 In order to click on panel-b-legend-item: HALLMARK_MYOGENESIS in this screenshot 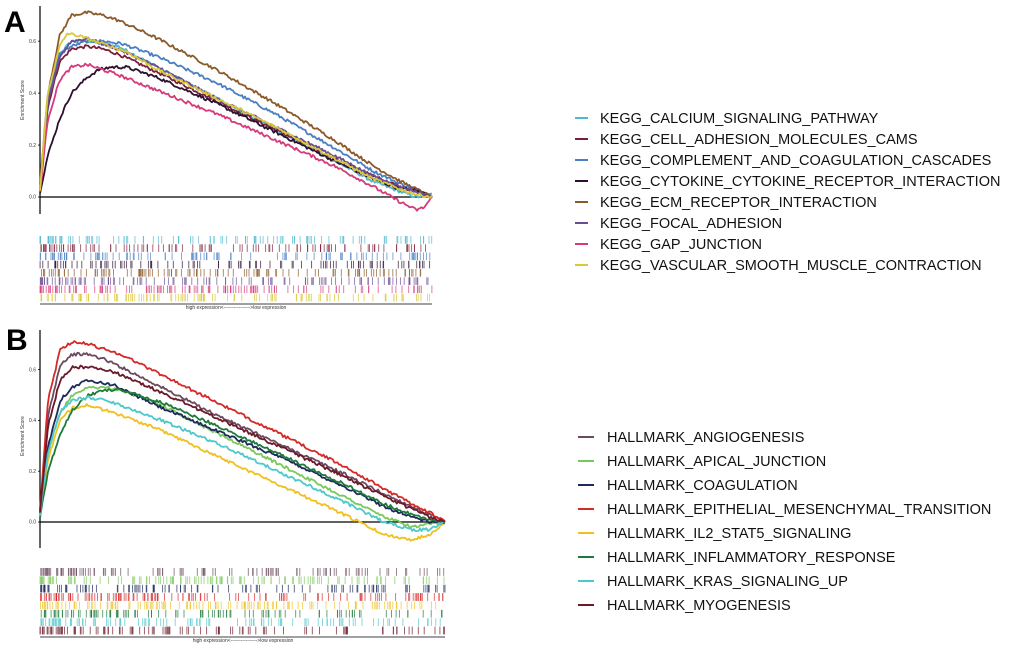, I will do `click(684, 606)`.